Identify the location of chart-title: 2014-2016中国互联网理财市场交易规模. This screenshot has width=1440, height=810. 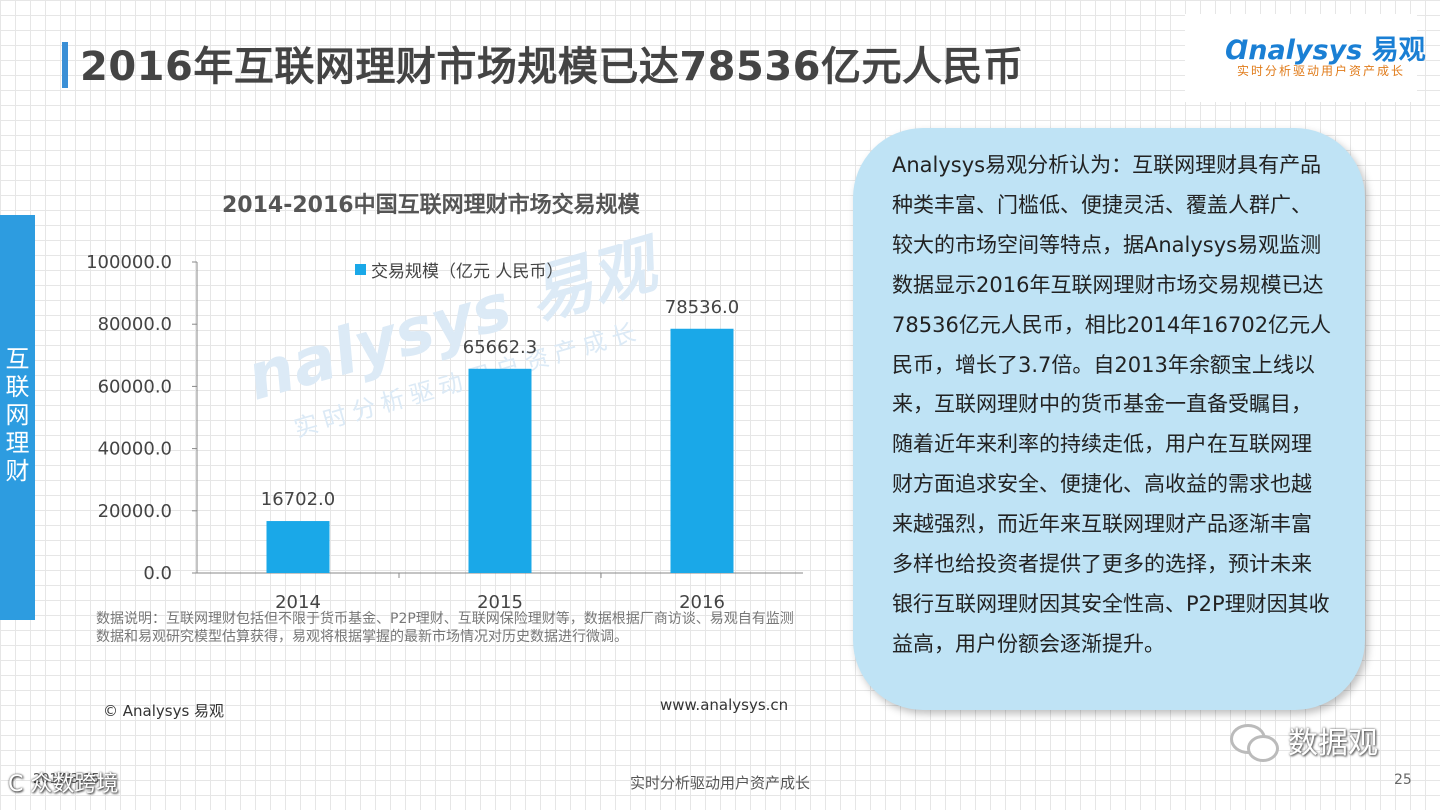
(431, 205).